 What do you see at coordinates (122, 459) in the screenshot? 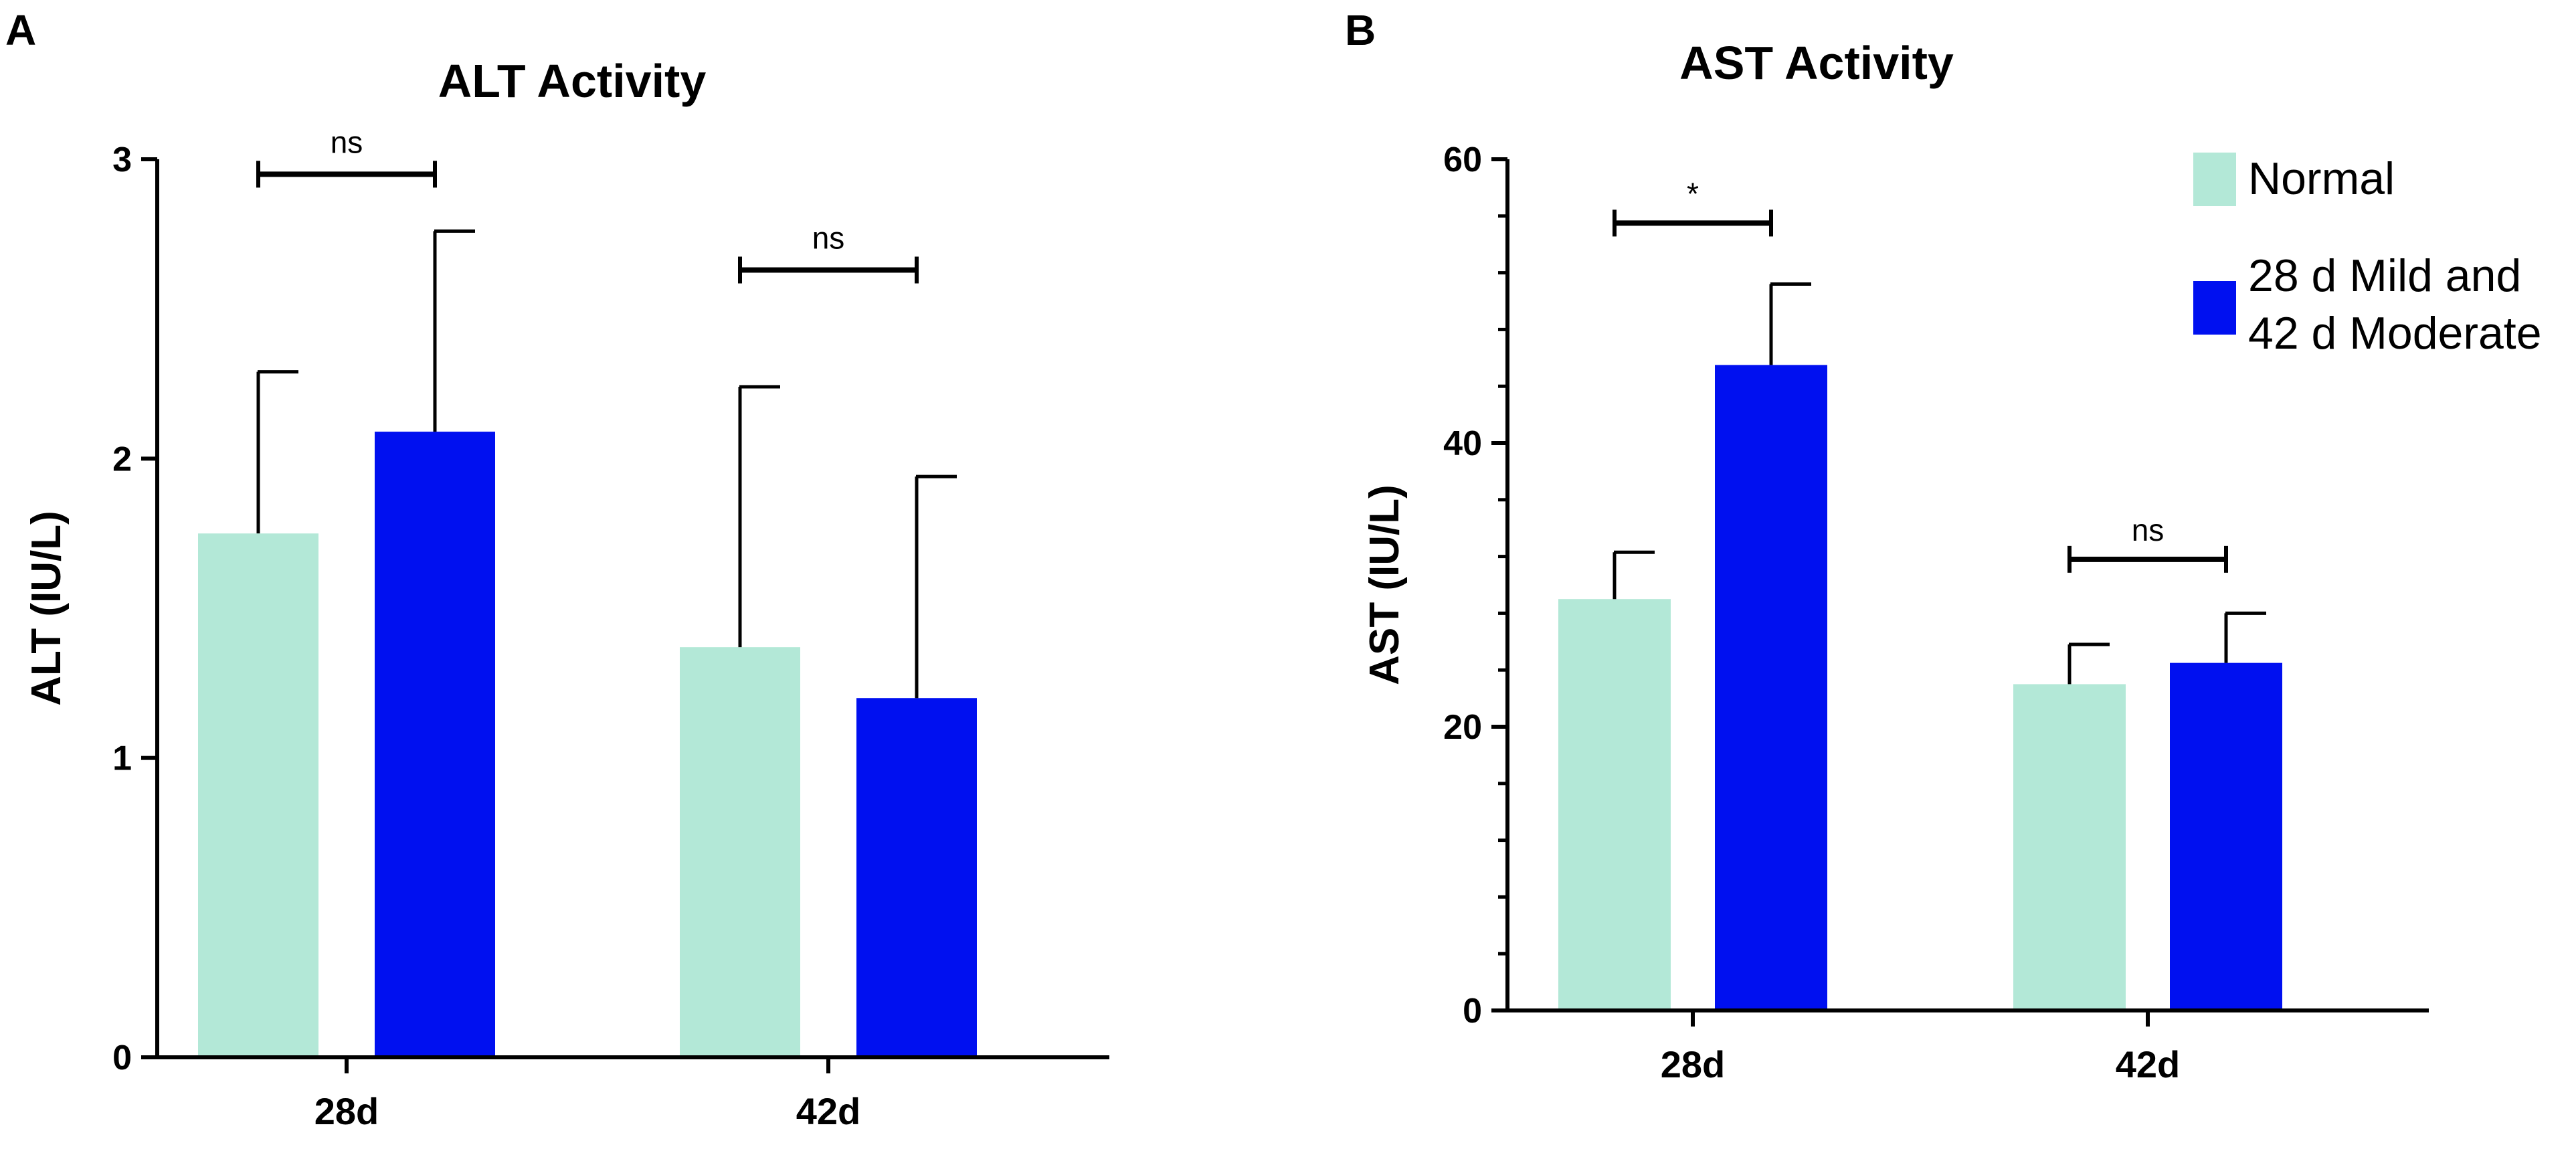
I see `y-tick-label: 2` at bounding box center [122, 459].